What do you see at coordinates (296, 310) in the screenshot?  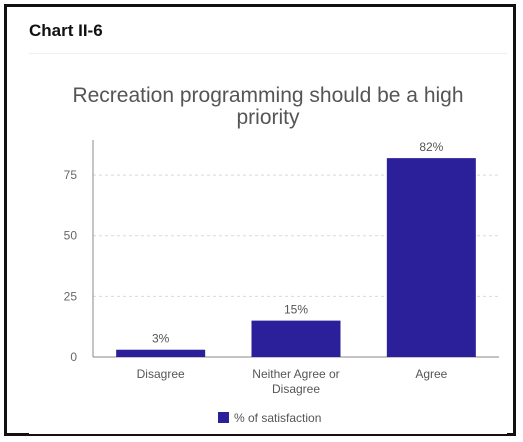 I see `bar-data-label: 15%` at bounding box center [296, 310].